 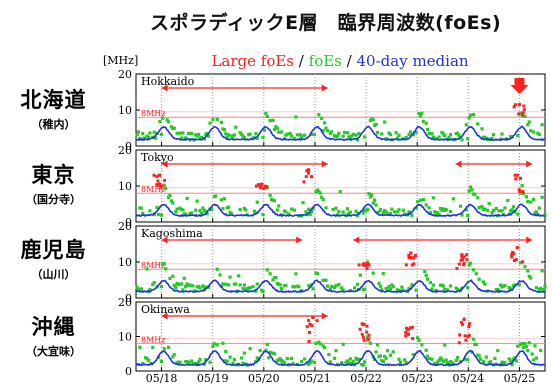 What do you see at coordinates (153, 113) in the screenshot?
I see `threshold-label: 8MHz` at bounding box center [153, 113].